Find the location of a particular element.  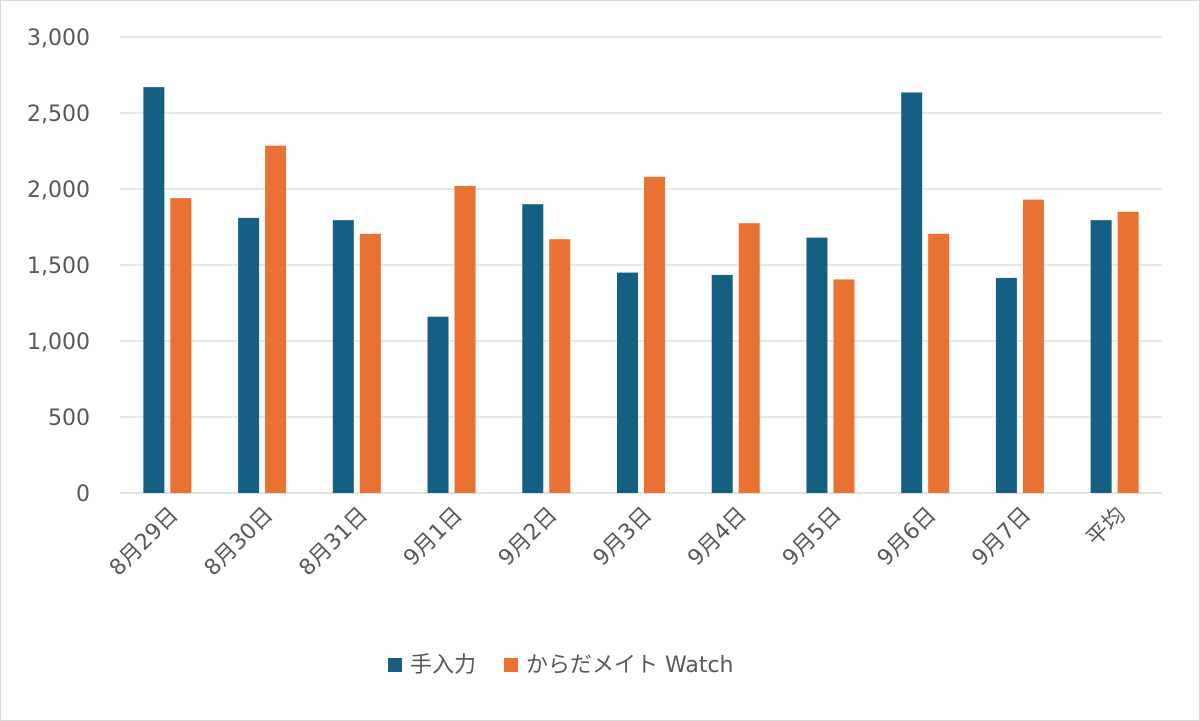

x-tick-label: 9月1日 is located at coordinates (433, 537).